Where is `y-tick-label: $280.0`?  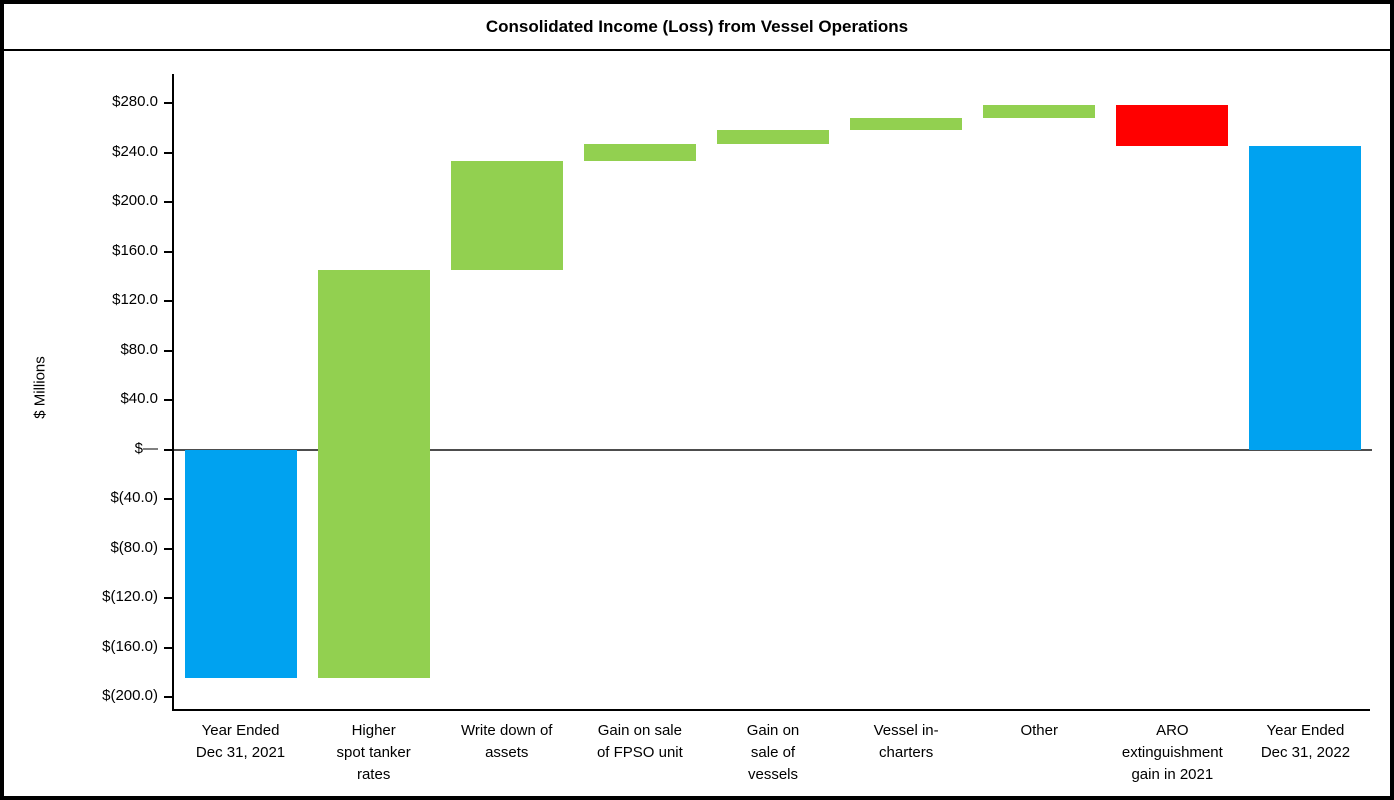 y-tick-label: $280.0 is located at coordinates (135, 101).